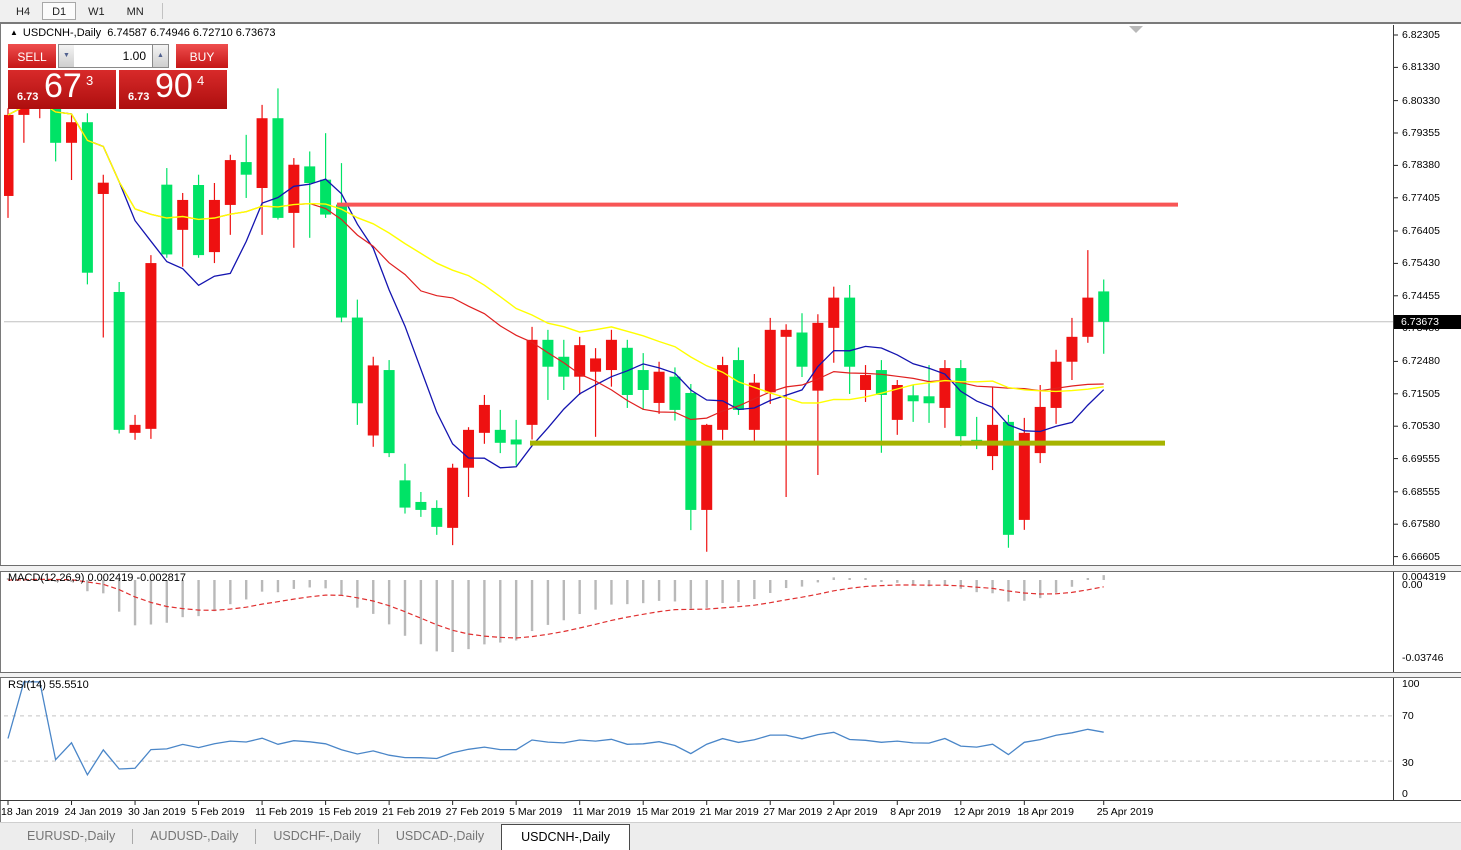 The height and width of the screenshot is (850, 1461). Describe the element at coordinates (793, 812) in the screenshot. I see `date-axis-label: 27 Mar 2019` at that location.